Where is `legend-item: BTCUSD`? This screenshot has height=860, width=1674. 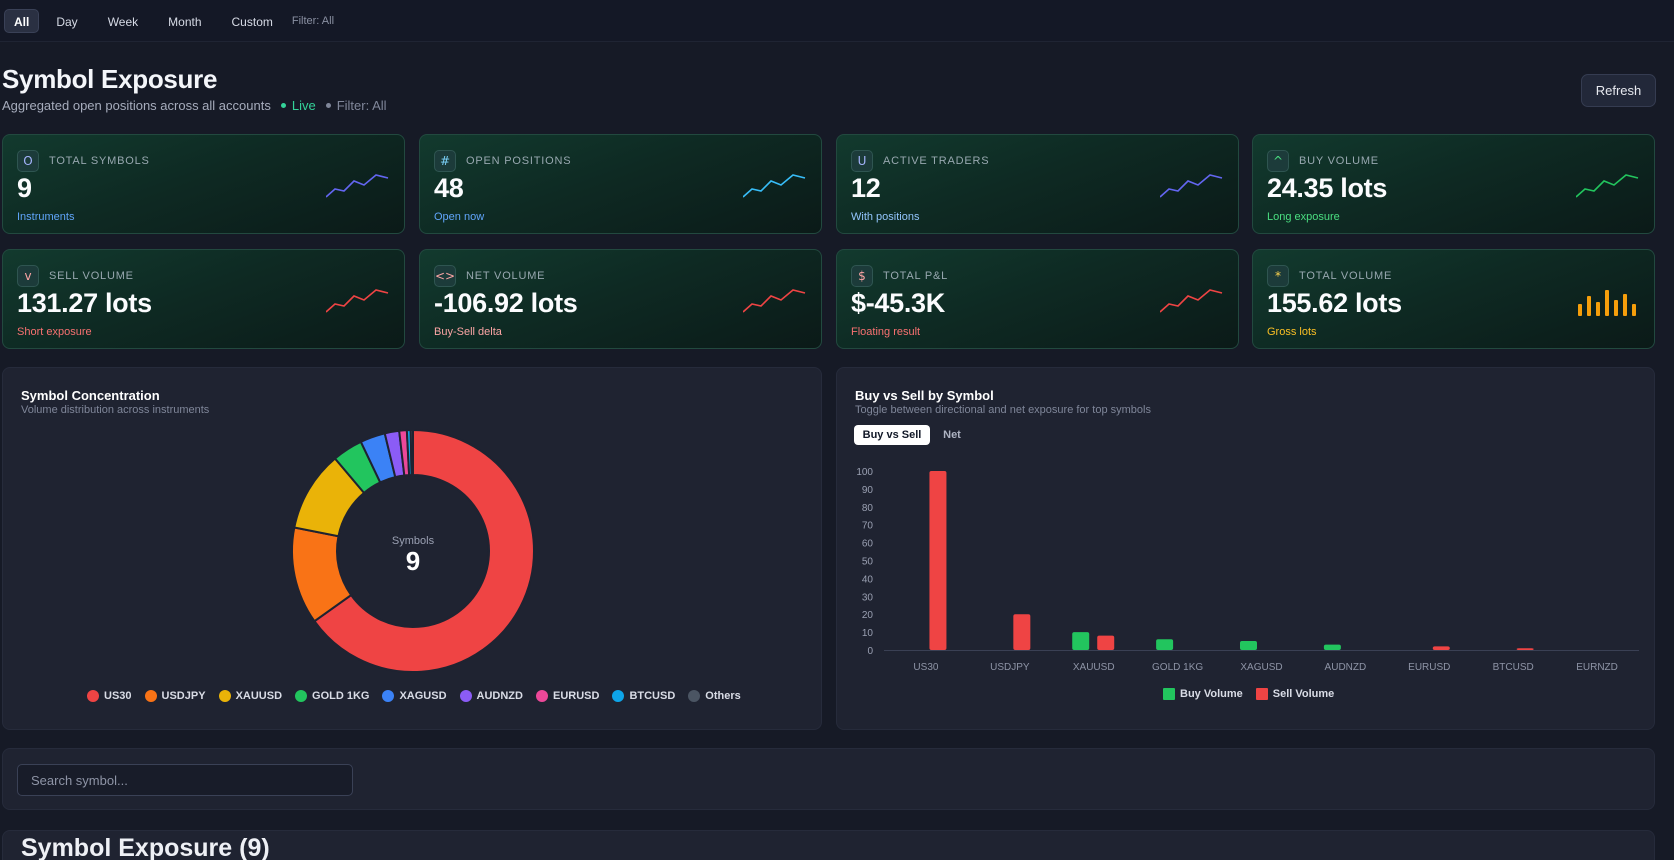
legend-item: BTCUSD is located at coordinates (643, 696).